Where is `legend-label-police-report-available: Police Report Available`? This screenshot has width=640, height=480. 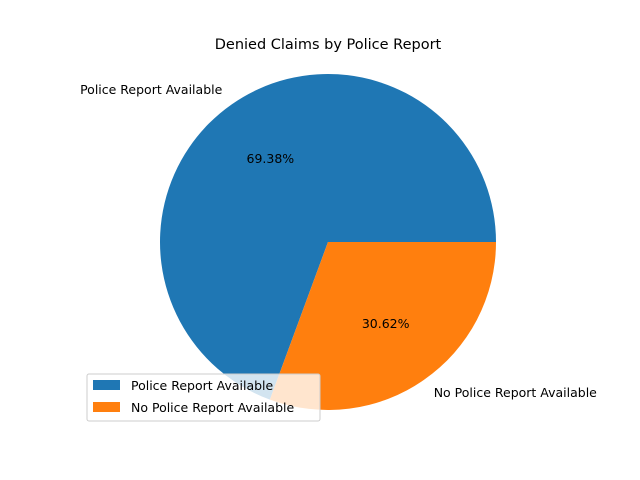
legend-label-police-report-available: Police Report Available is located at coordinates (202, 385).